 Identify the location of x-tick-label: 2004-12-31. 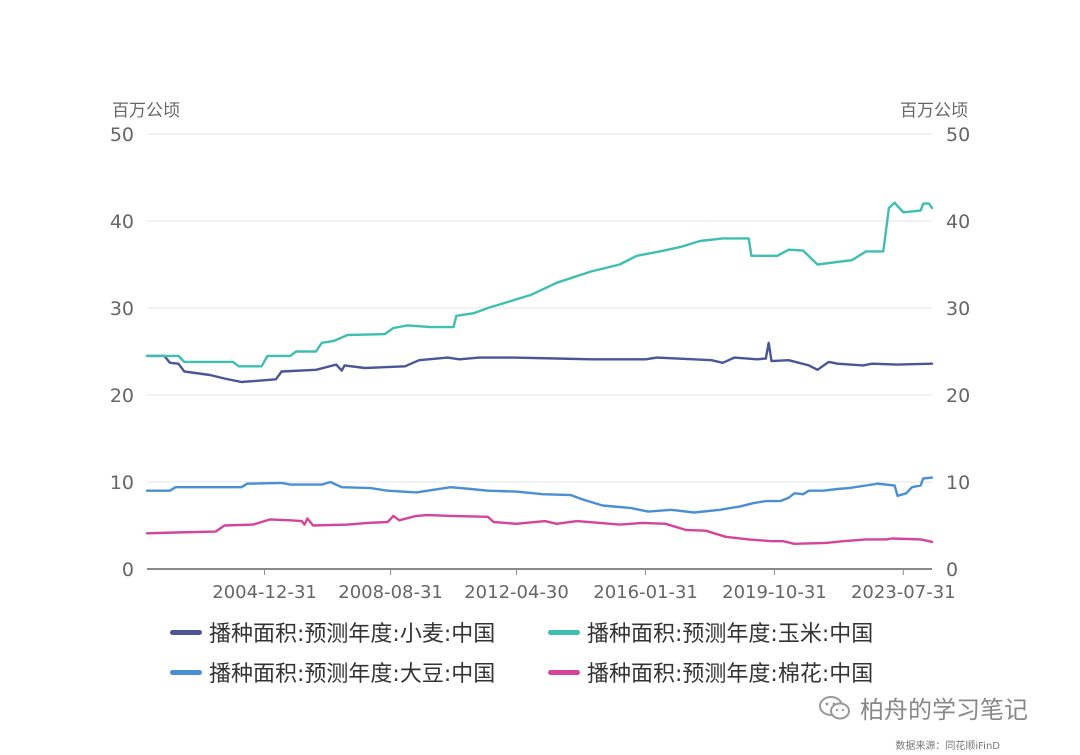
(264, 592).